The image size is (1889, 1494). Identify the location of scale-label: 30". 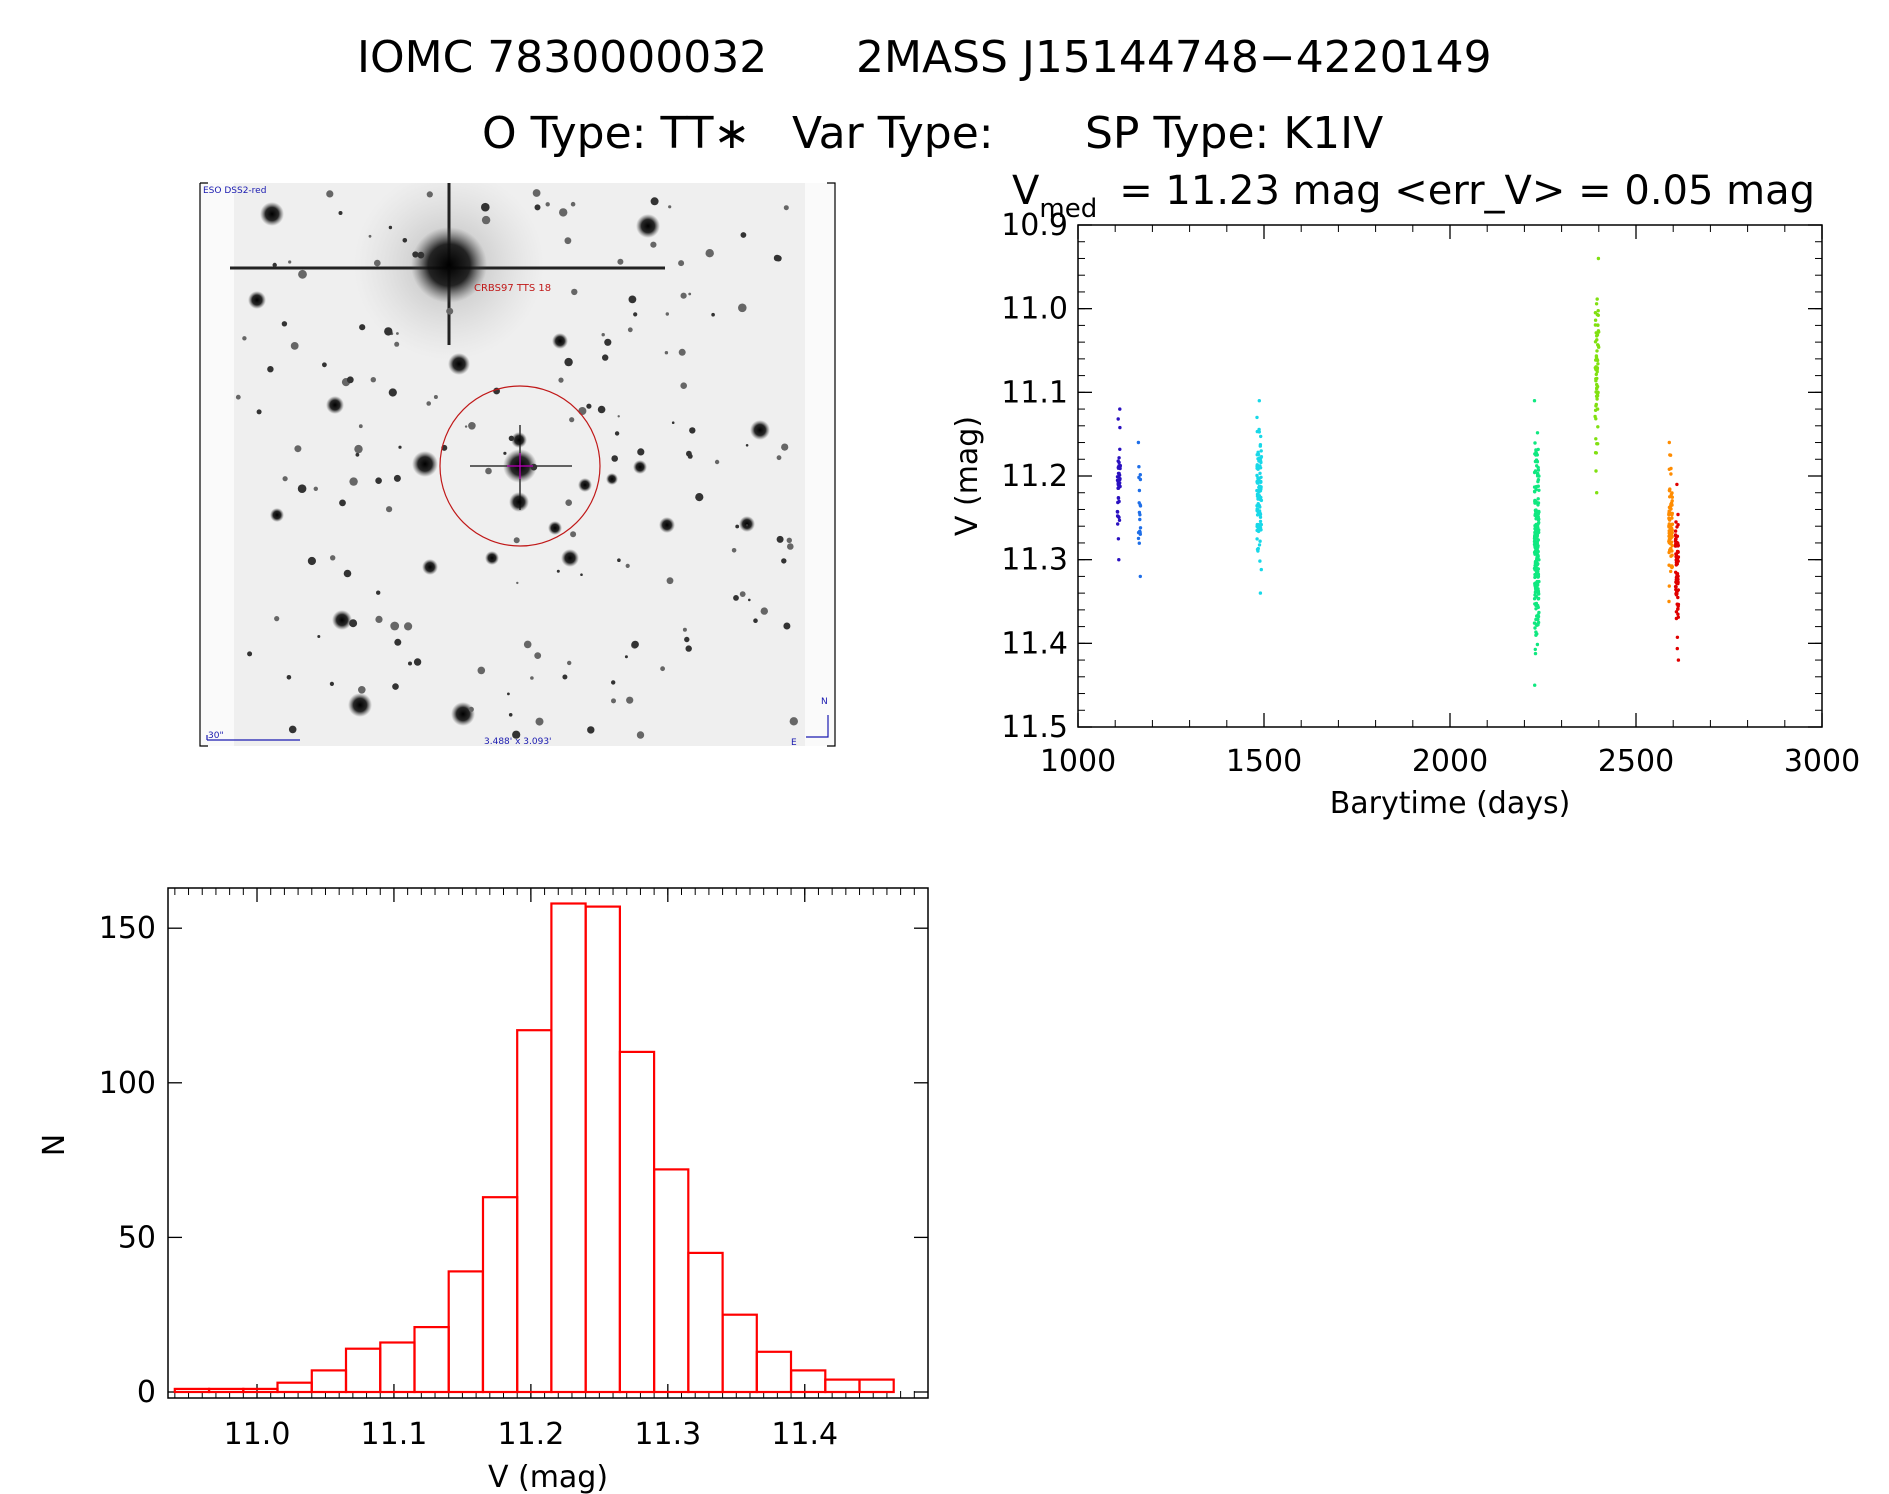
(216, 736).